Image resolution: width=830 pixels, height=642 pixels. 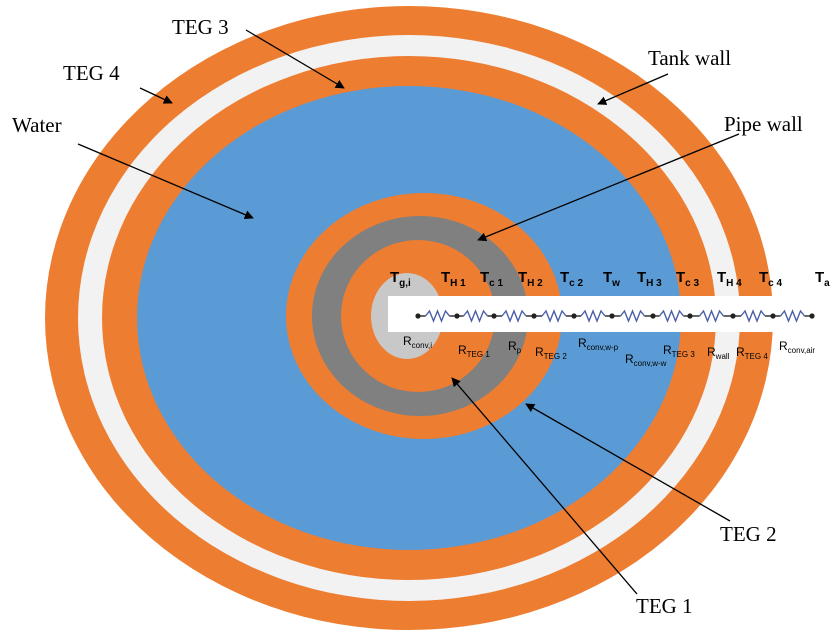 I want to click on resistance-label: RTEG 1, so click(x=474, y=351).